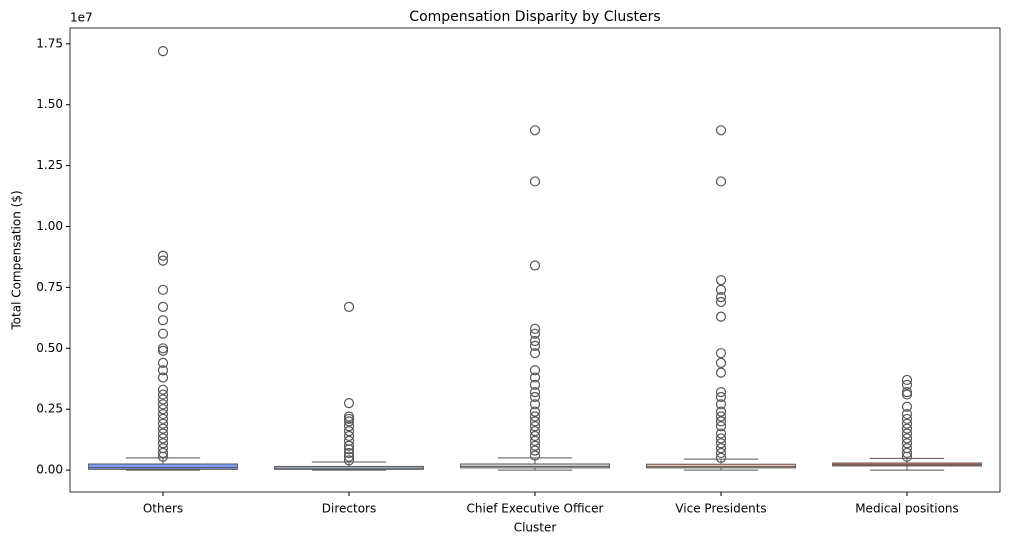 Image resolution: width=1010 pixels, height=545 pixels. I want to click on y-tick-label: 0.25, so click(49, 409).